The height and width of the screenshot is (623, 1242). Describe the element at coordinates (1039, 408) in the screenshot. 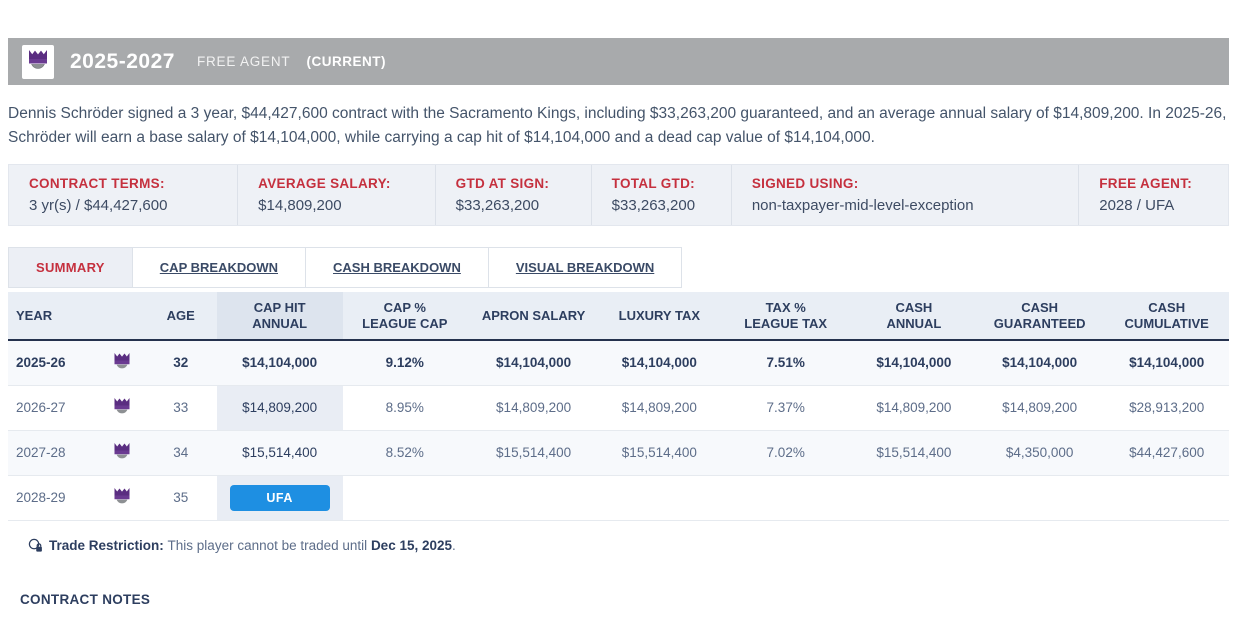

I see `cash-guaranteed-cell: $14,809,200` at that location.